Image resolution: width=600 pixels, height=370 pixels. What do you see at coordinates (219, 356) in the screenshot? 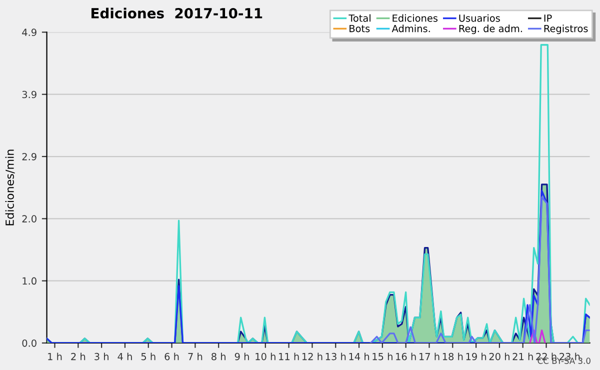
I see `x-tick-label: 8 h` at bounding box center [219, 356].